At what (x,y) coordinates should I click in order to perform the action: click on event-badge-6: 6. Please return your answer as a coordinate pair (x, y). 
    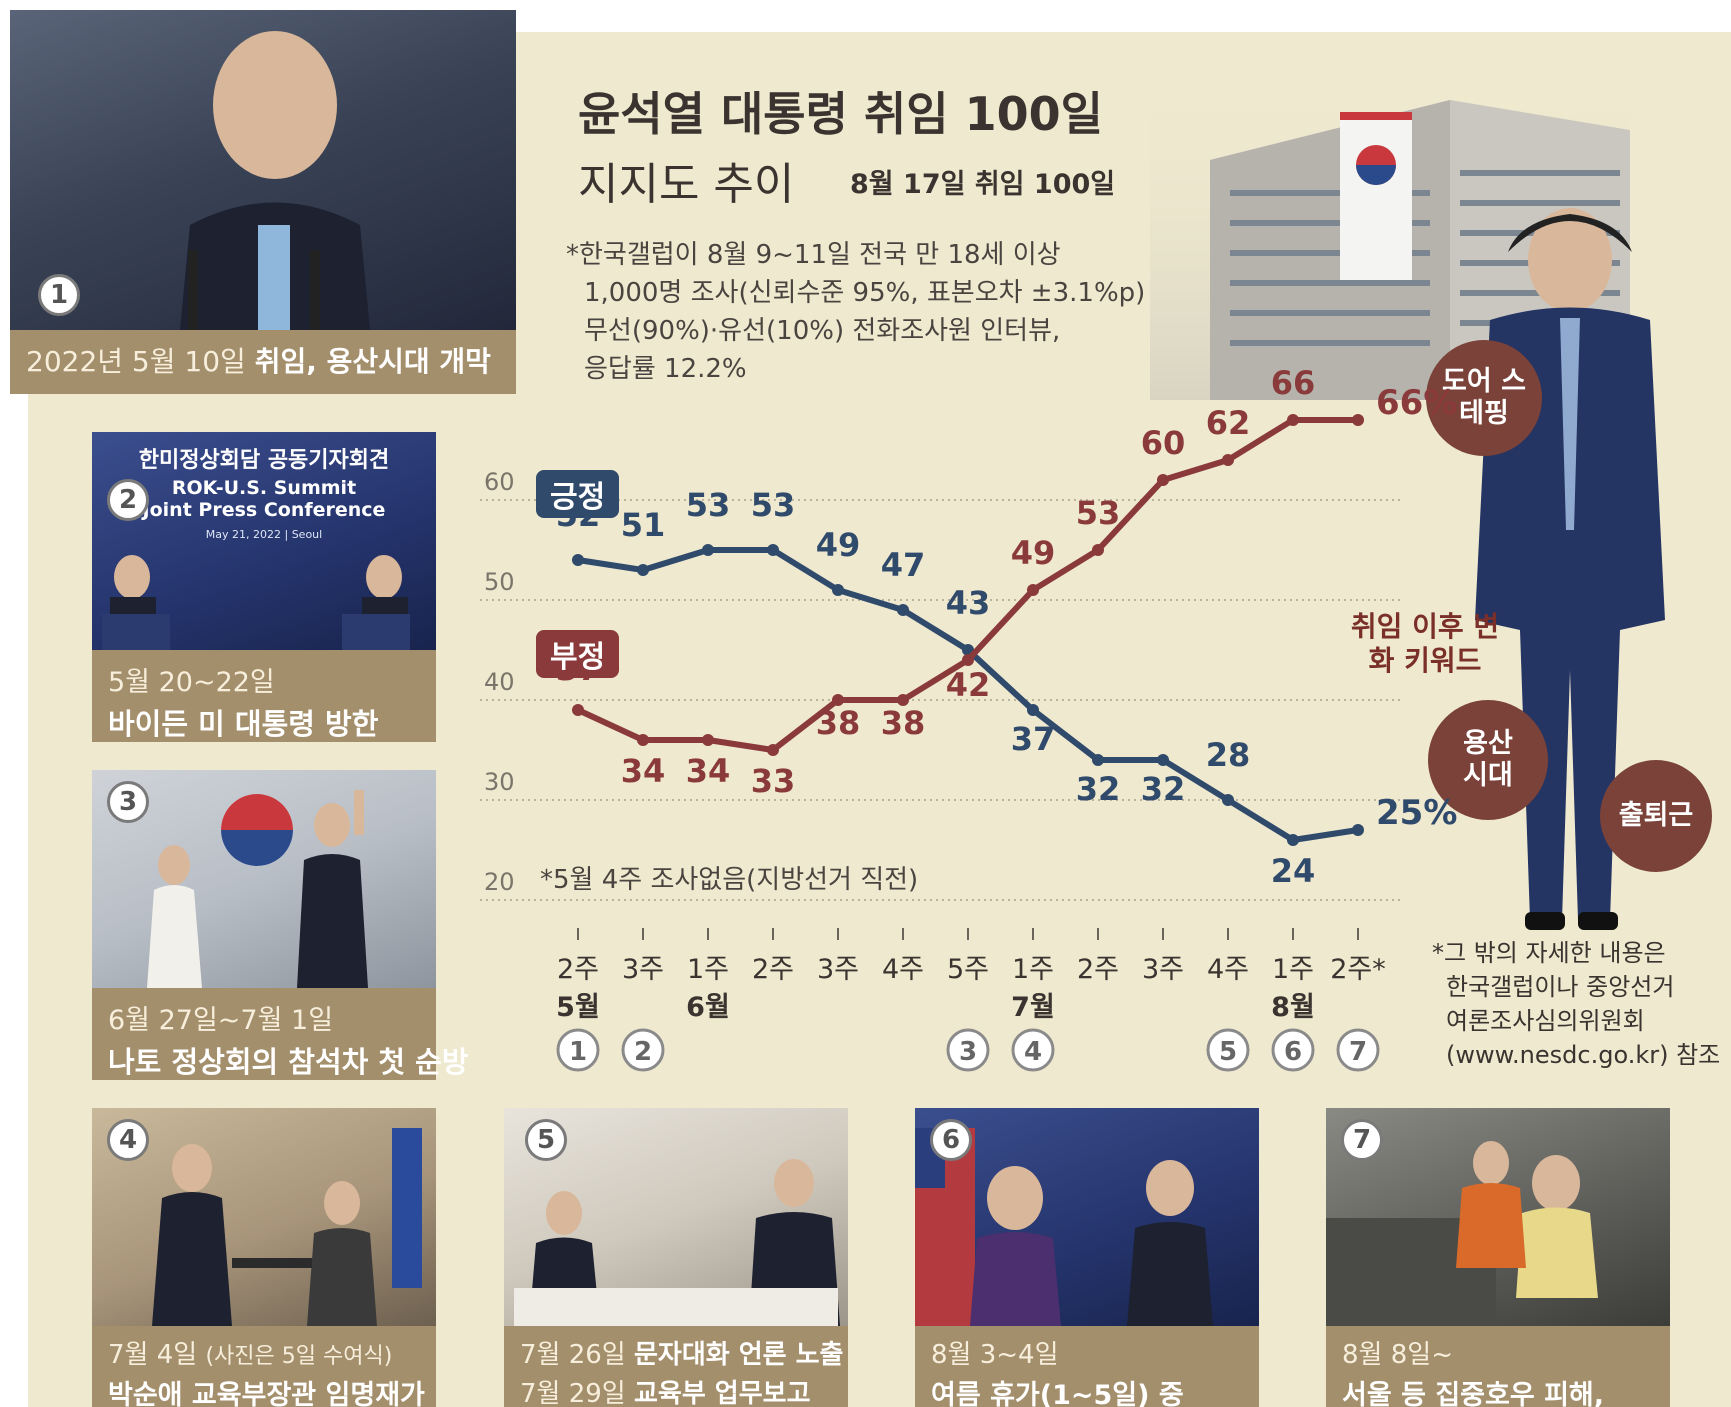
    Looking at the image, I should click on (951, 1140).